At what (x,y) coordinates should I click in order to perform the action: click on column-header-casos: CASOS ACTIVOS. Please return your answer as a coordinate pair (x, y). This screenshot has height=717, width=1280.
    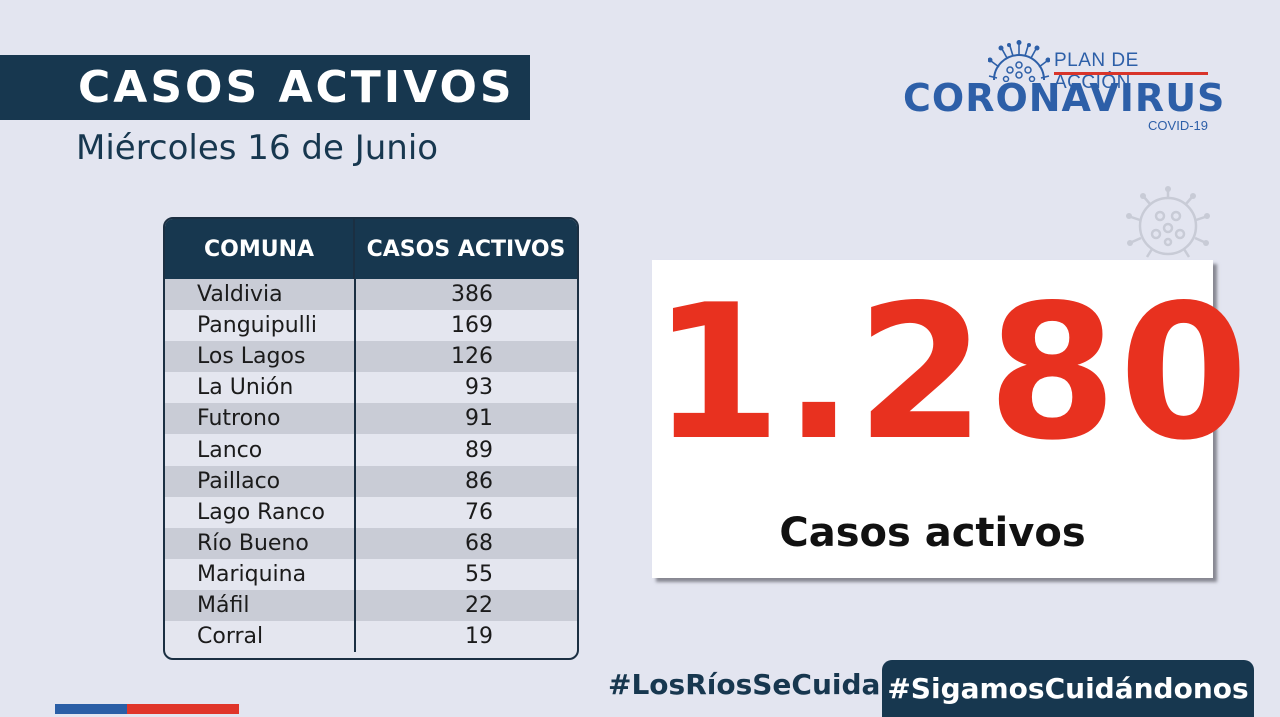
    Looking at the image, I should click on (466, 249).